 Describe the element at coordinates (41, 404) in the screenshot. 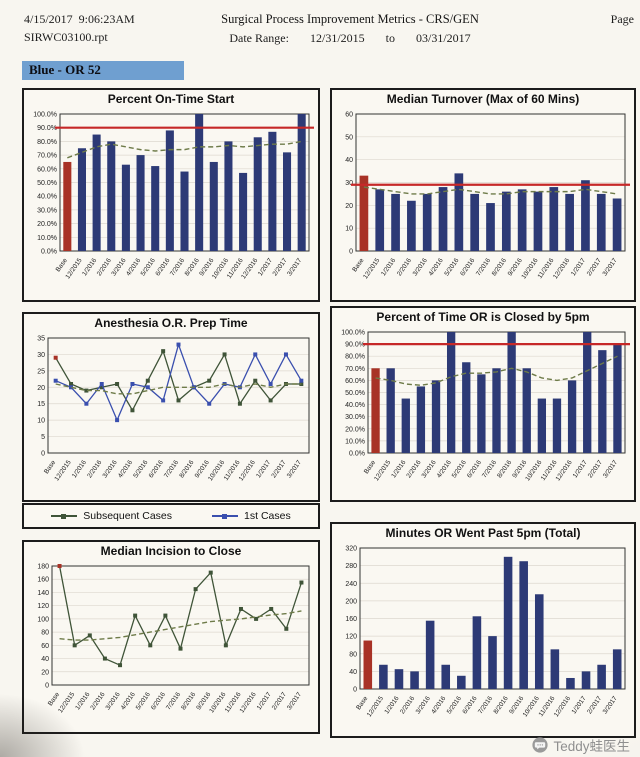

I see `svg-text: 15` at that location.